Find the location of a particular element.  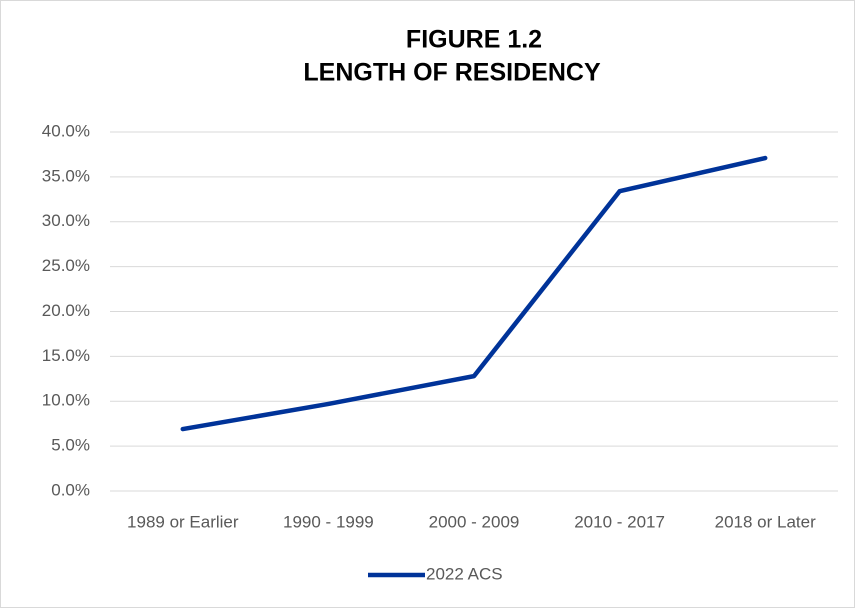

x-tick-label: 1989 or Earlier is located at coordinates (183, 521).